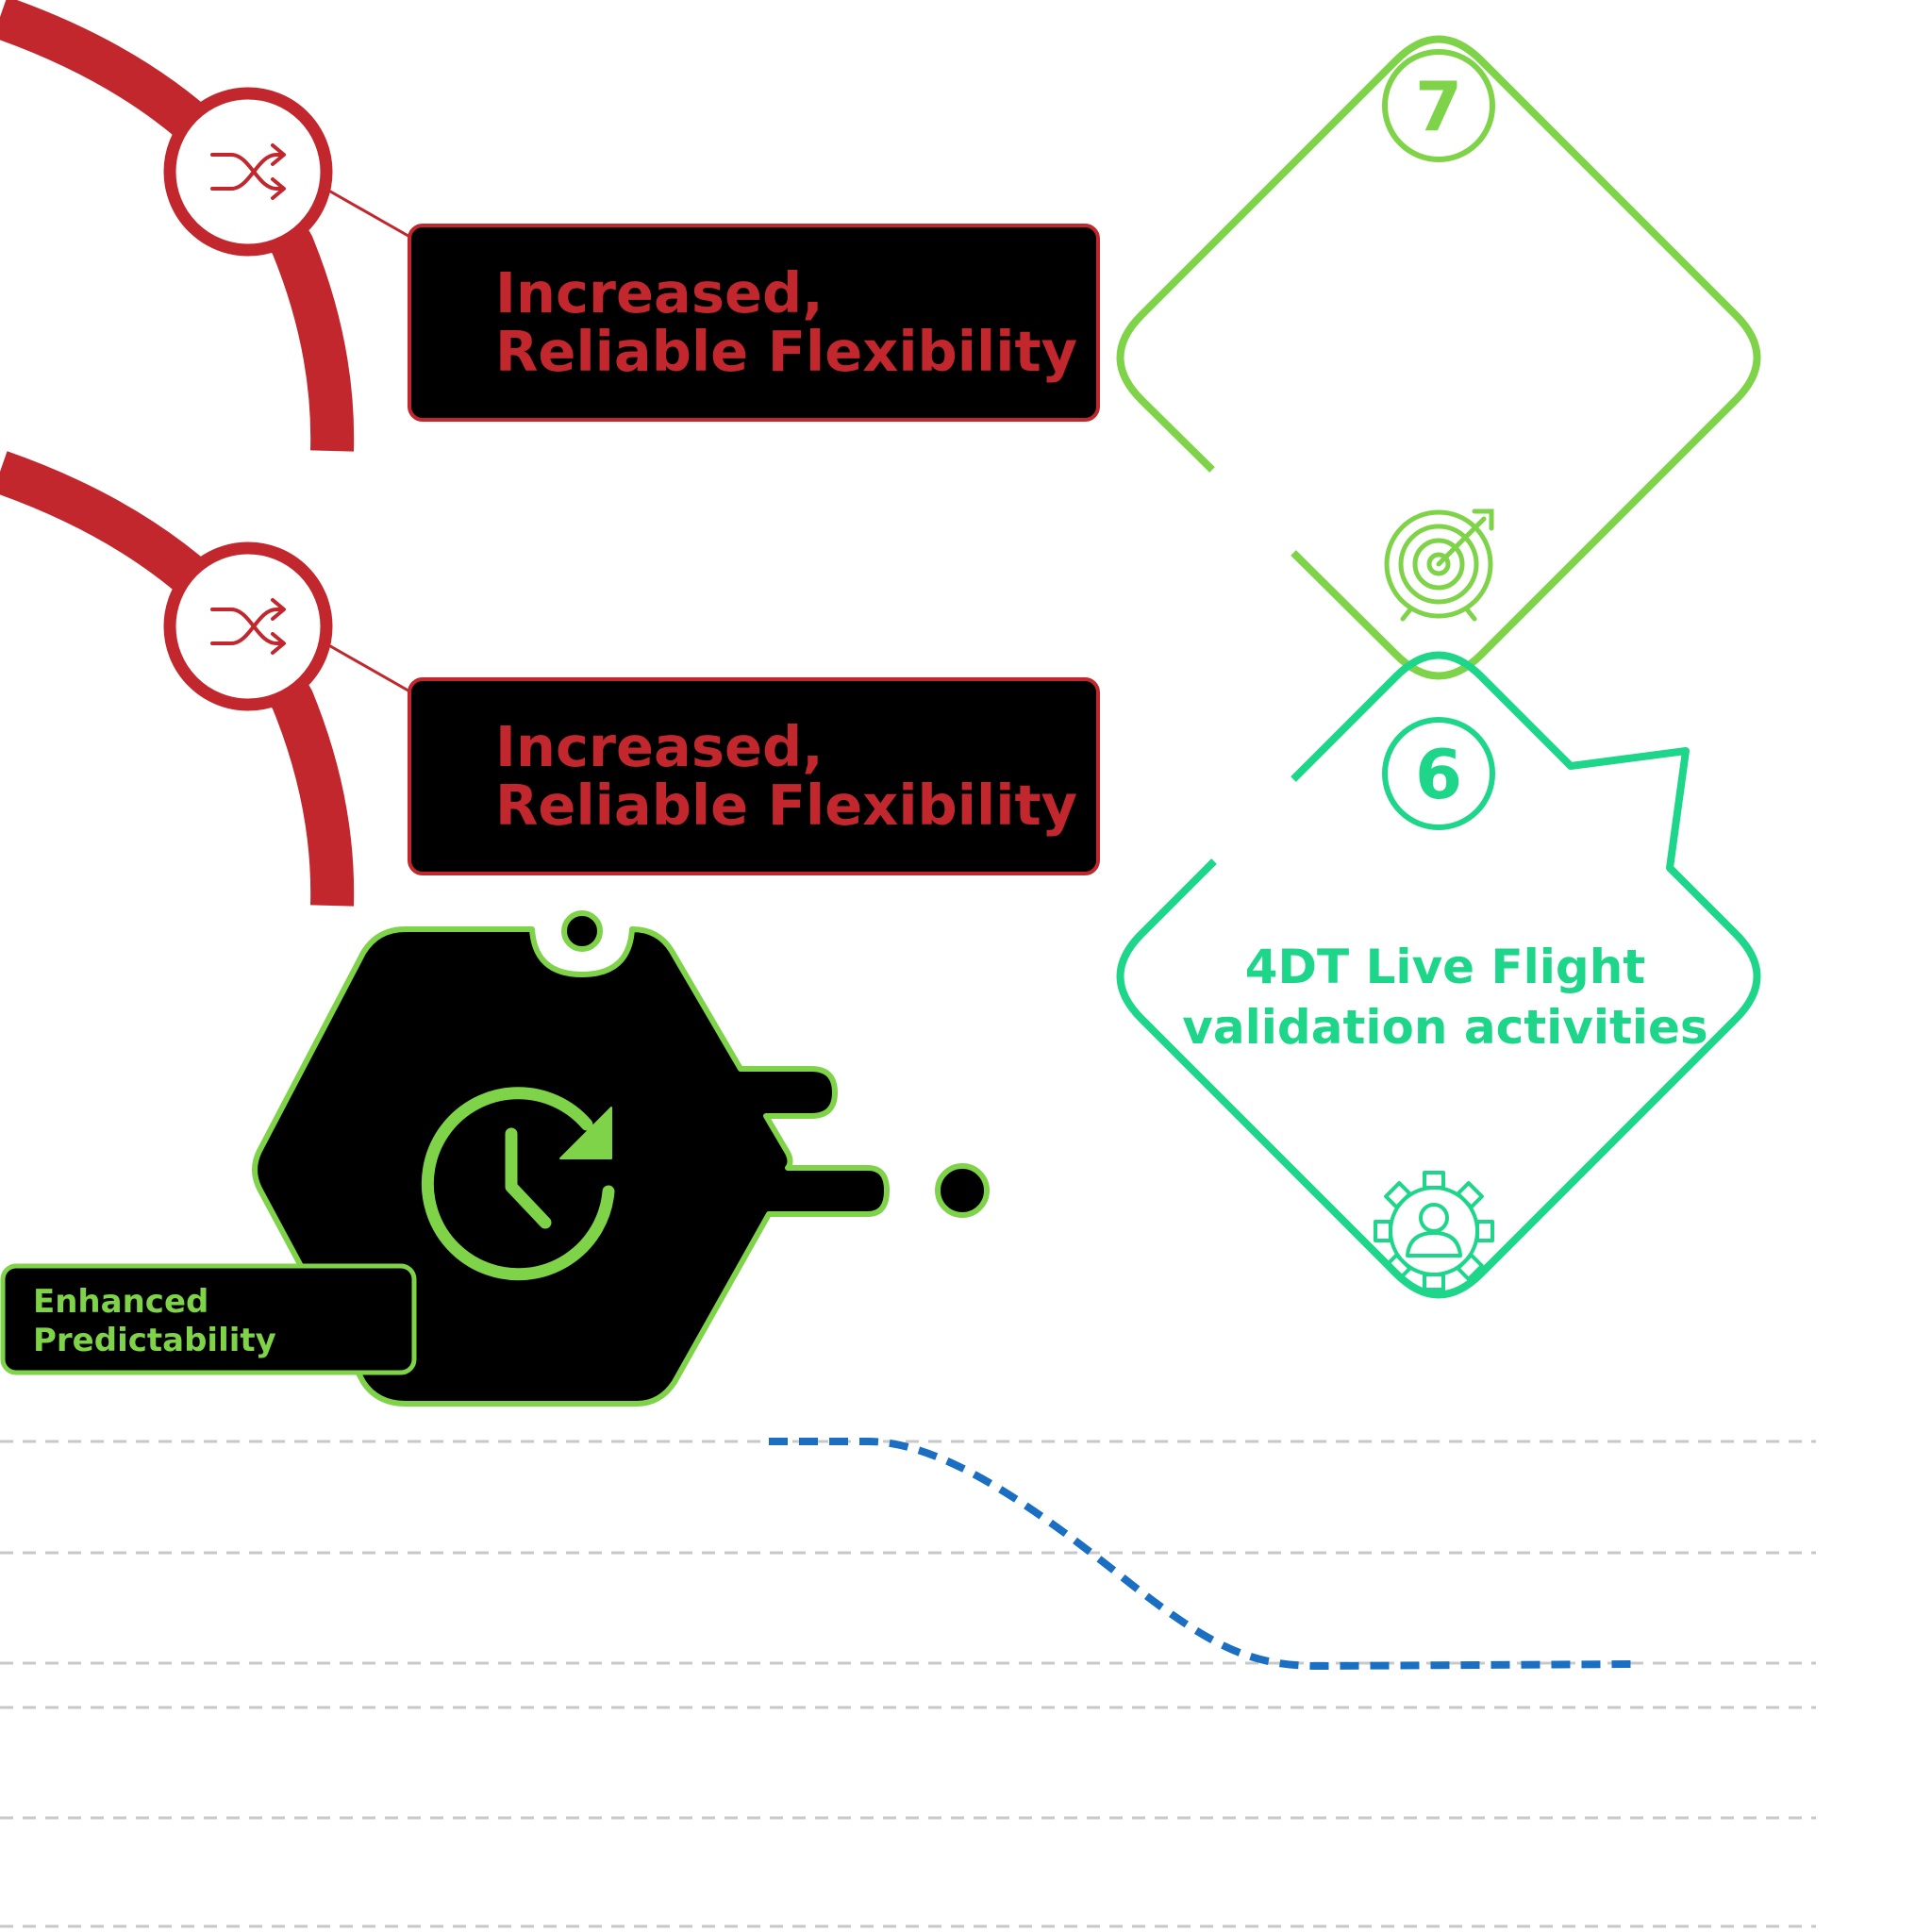 This screenshot has width=1932, height=1932. Describe the element at coordinates (786, 352) in the screenshot. I see `card-1-line2: Reliable Flexibility` at that location.